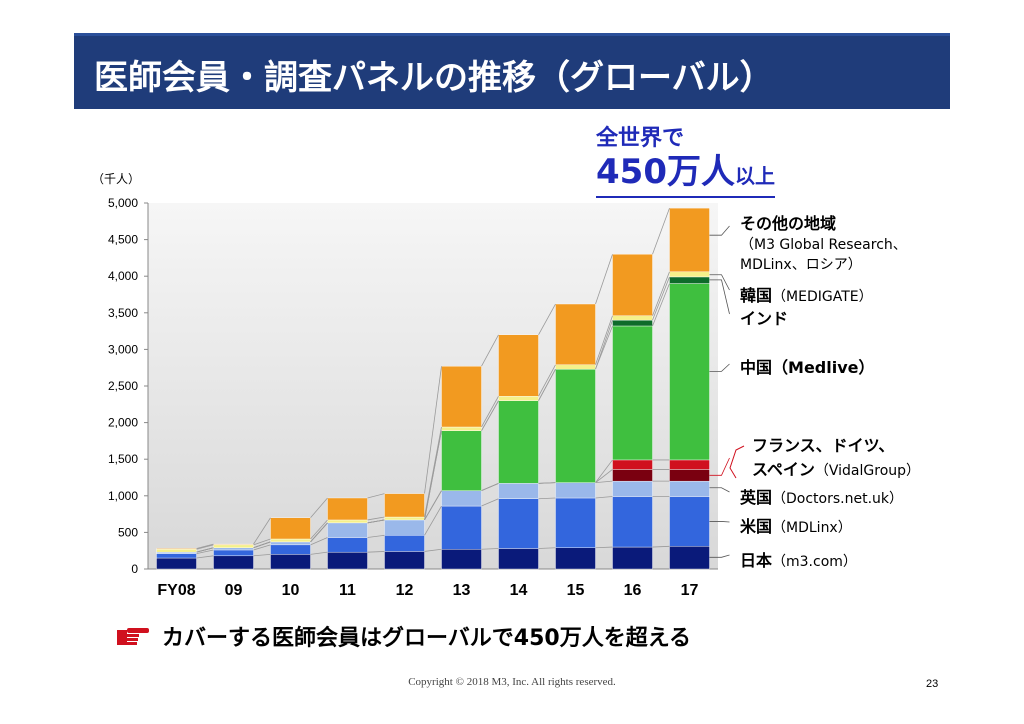  What do you see at coordinates (812, 528) in the screenshot?
I see `legend-us-note: （MDLinx）` at bounding box center [812, 528].